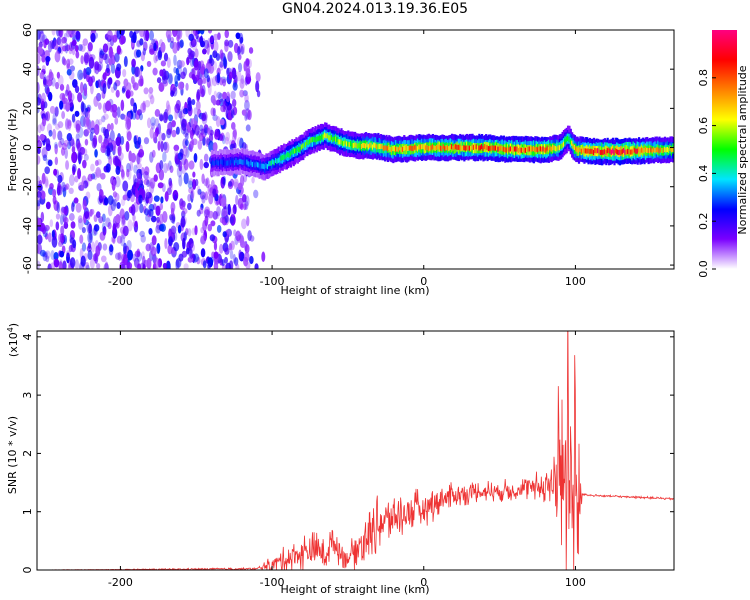  I want to click on spectrogram-ylabel: Frequency (Hz), so click(12, 150).